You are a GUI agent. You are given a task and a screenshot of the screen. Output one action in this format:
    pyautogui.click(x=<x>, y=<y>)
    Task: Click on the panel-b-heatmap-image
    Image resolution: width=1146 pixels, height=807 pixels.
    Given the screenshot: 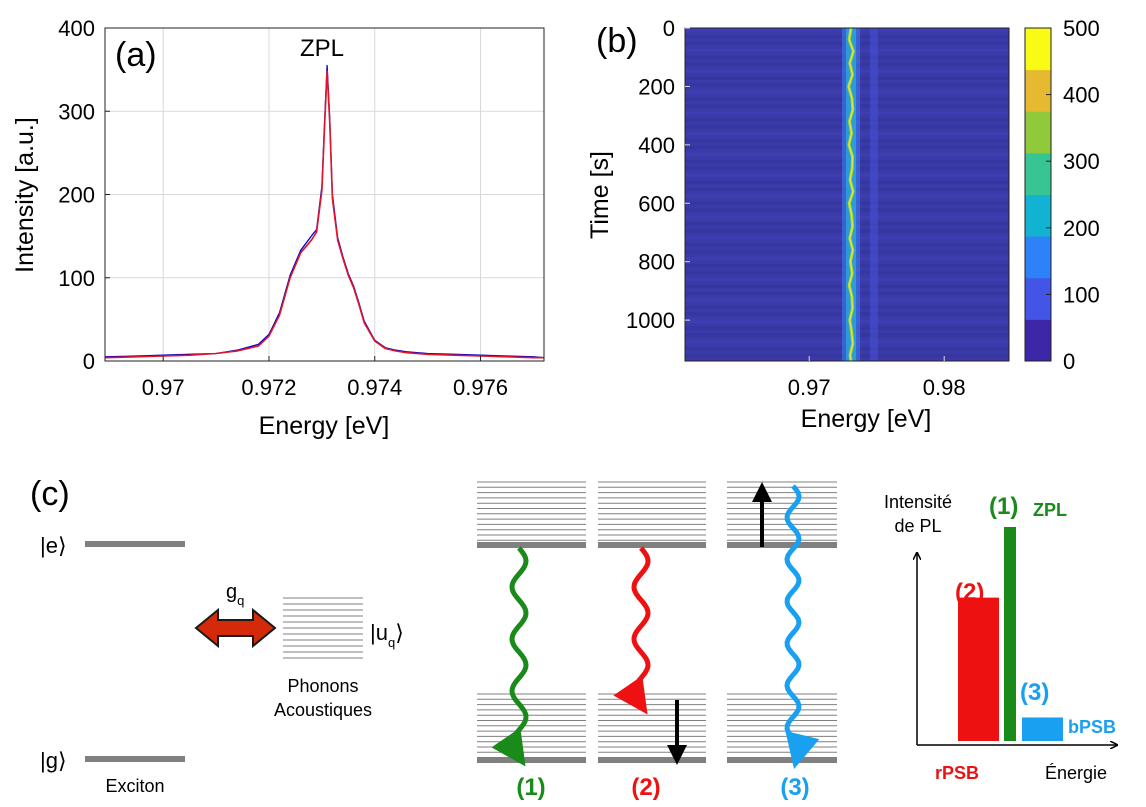 What is the action you would take?
    pyautogui.click(x=847, y=194)
    